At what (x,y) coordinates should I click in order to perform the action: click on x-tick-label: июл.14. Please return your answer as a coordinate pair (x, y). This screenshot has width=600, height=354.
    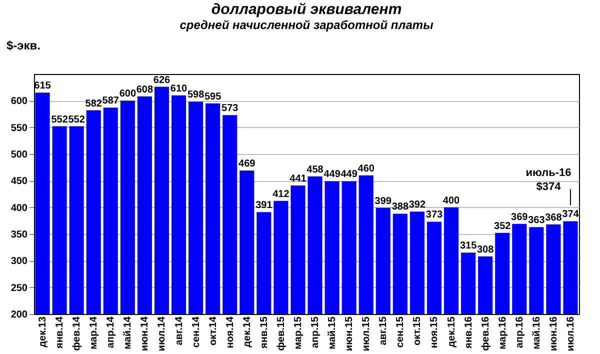
    Looking at the image, I should click on (162, 334).